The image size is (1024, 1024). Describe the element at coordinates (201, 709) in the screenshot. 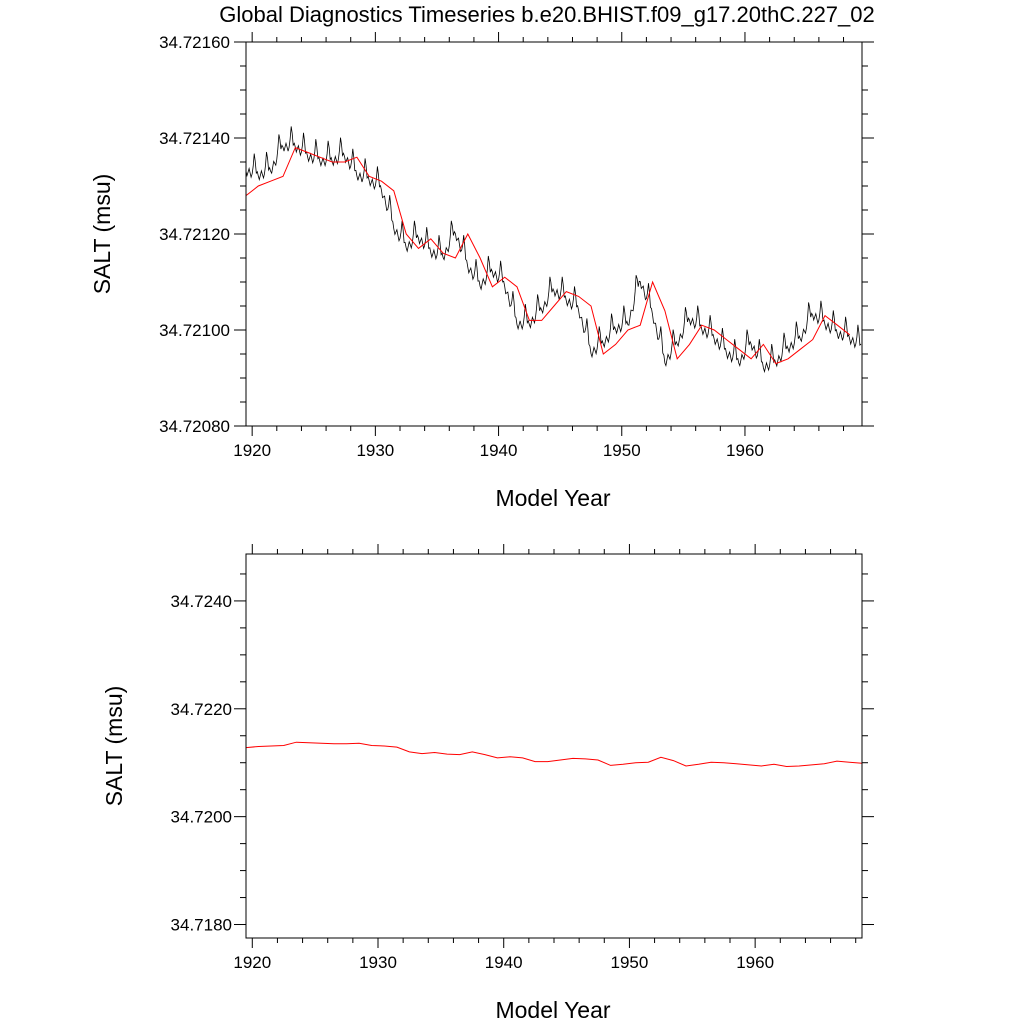

I see `y-tick-label: 34.7220` at that location.